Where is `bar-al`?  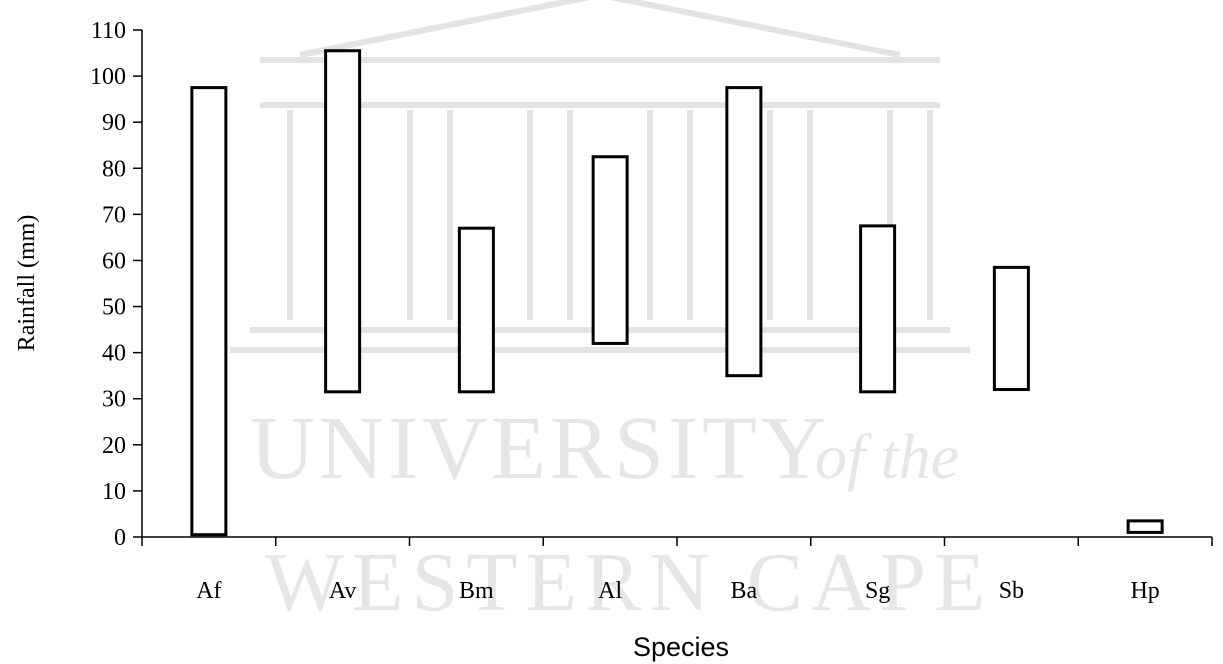
bar-al is located at coordinates (610, 250).